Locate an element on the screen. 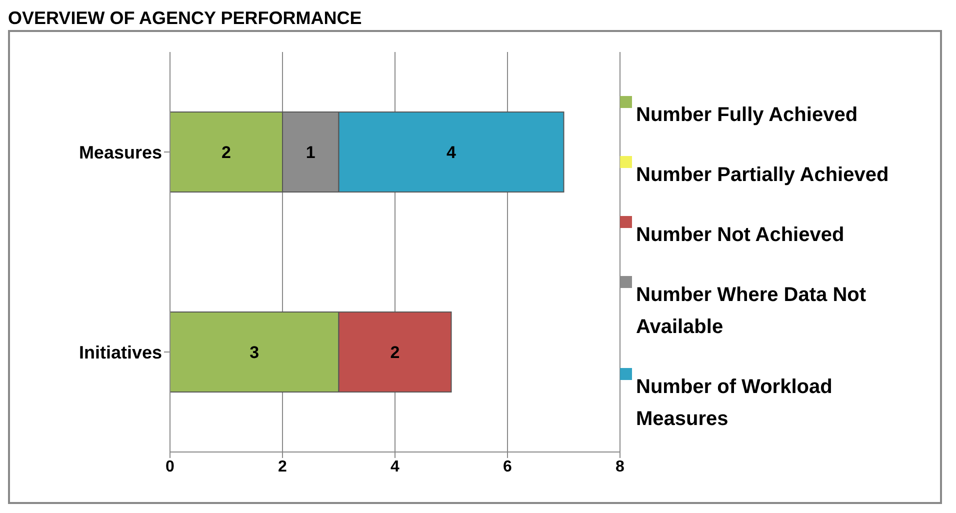 This screenshot has height=513, width=956. x-tick-label: 2 is located at coordinates (283, 467).